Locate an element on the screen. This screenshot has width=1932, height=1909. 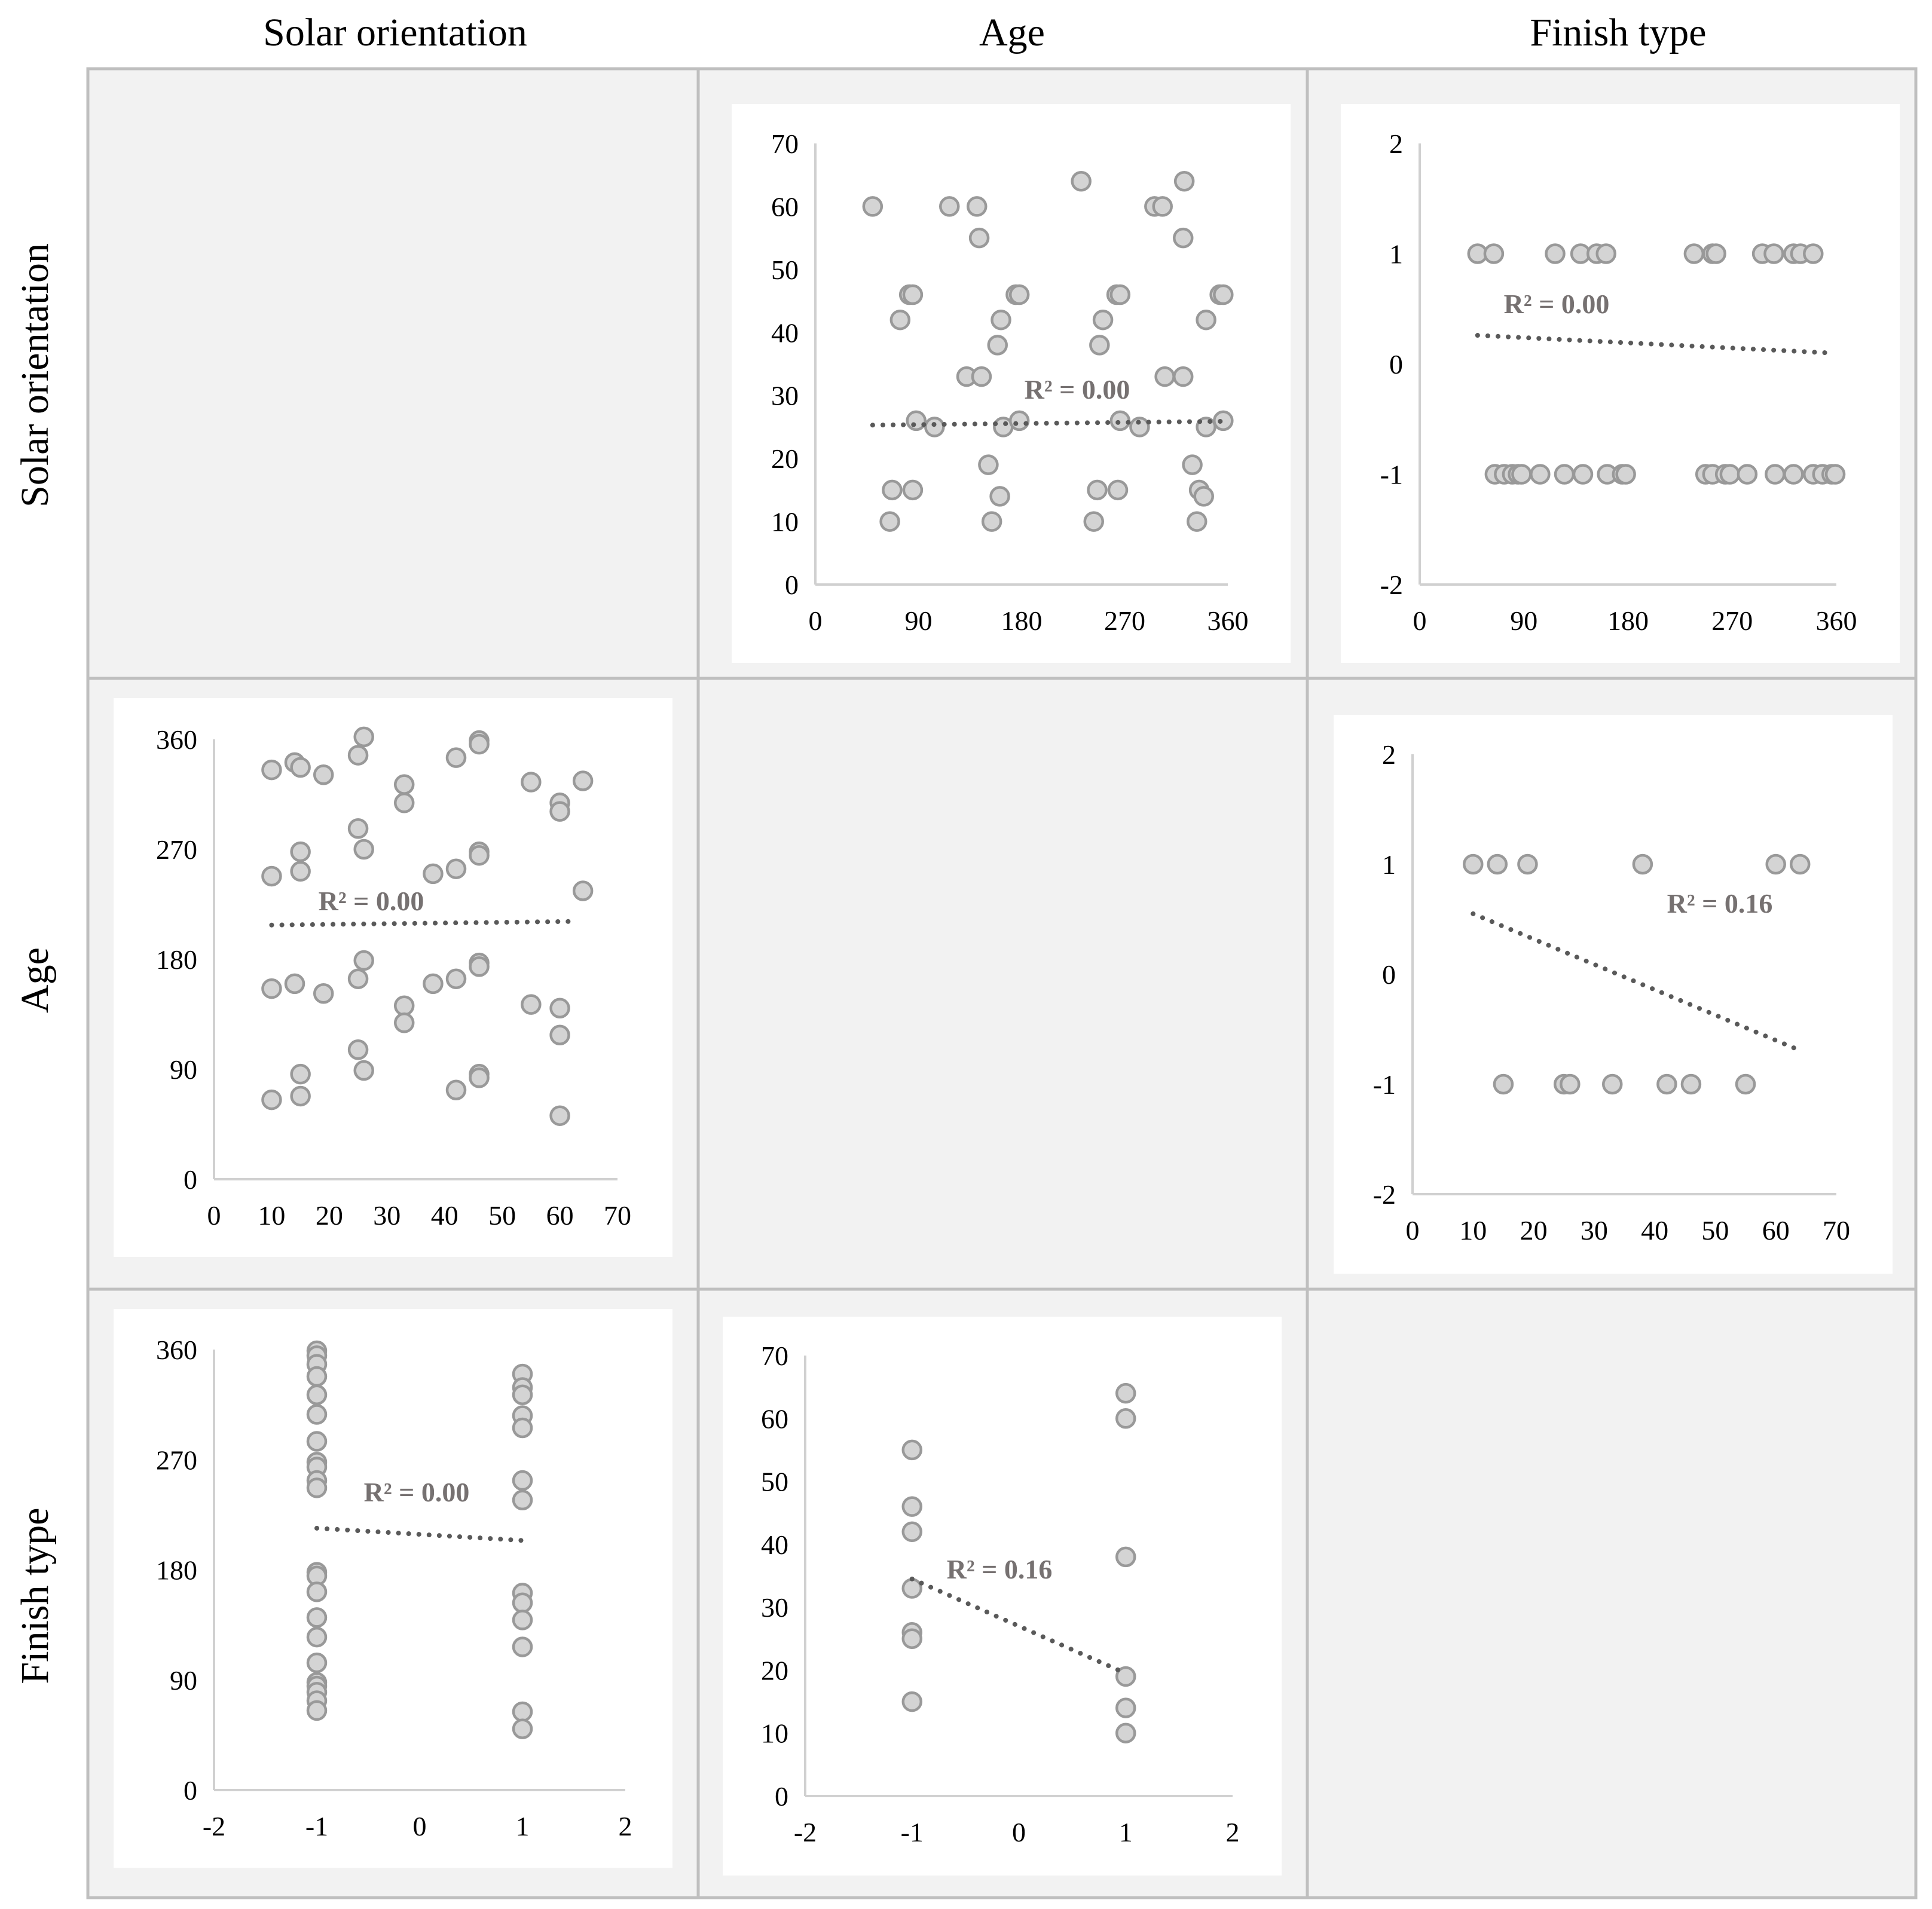
x-tick-label: -1 is located at coordinates (316, 1826).